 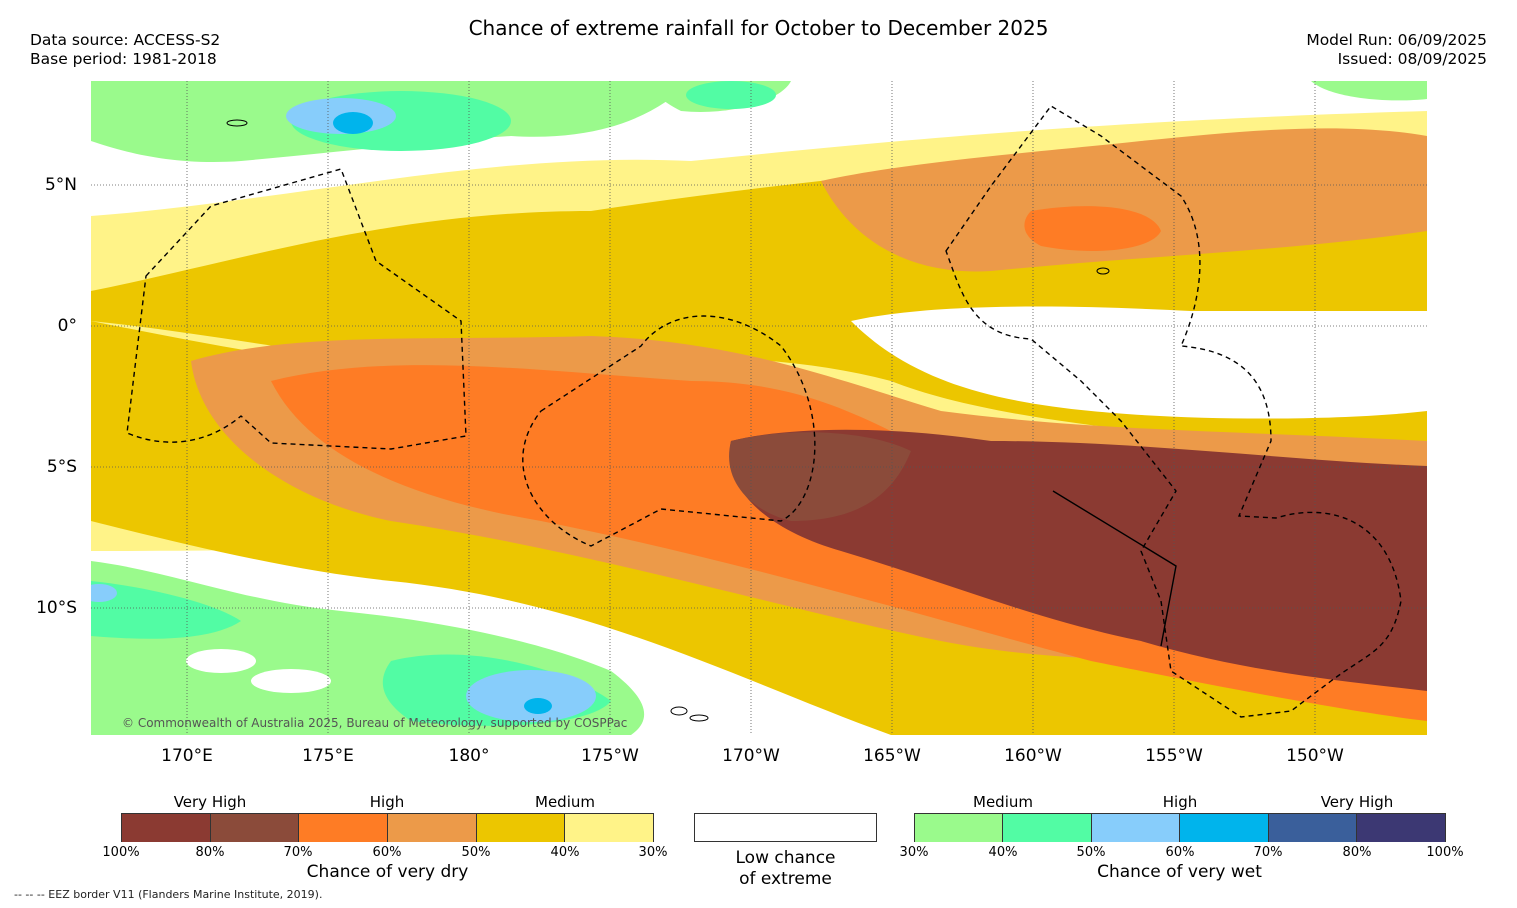 I want to click on low-chance-line-1: Low chance, so click(x=785, y=858).